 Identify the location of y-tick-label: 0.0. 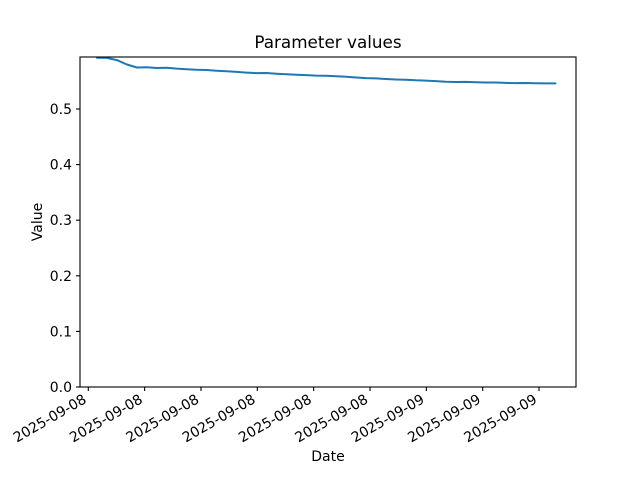
(61, 388).